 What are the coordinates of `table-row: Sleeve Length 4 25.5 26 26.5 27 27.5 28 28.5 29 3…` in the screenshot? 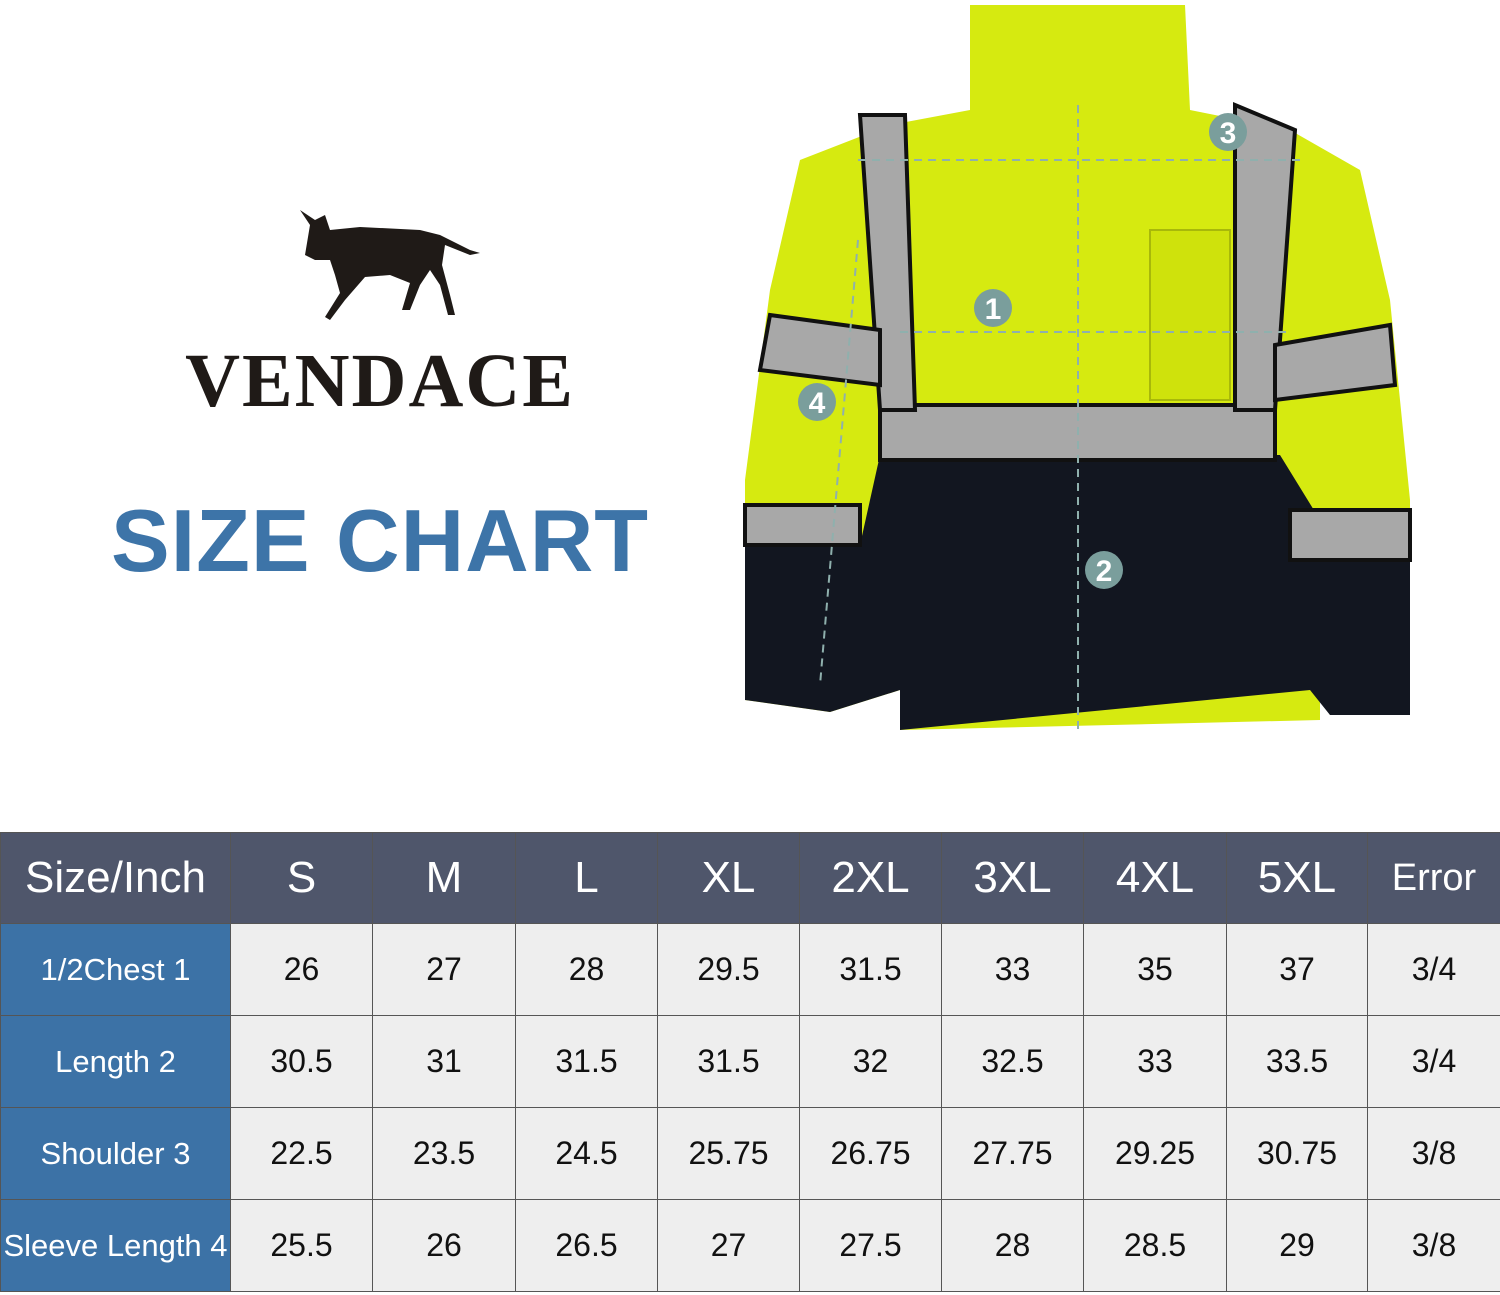 It's located at (750, 1245).